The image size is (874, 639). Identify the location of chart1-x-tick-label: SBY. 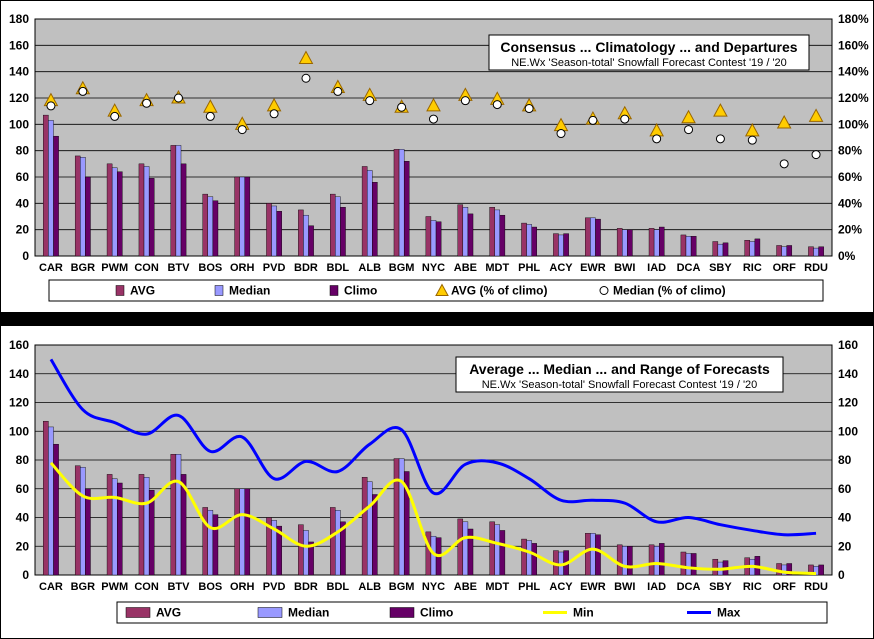
(720, 268).